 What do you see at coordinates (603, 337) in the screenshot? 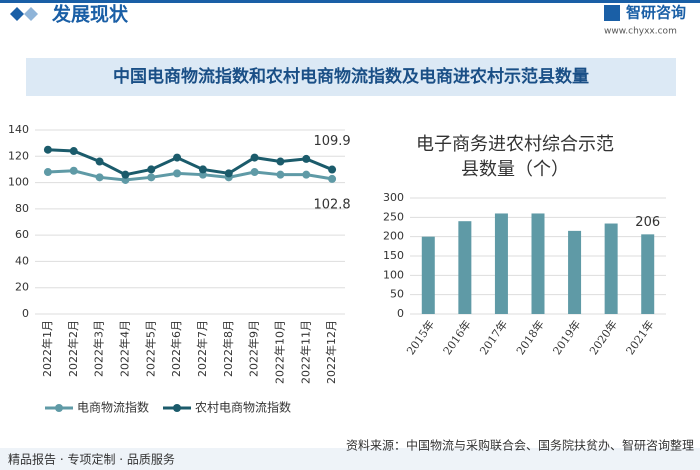
I see `x-tick-label: 2020年` at bounding box center [603, 337].